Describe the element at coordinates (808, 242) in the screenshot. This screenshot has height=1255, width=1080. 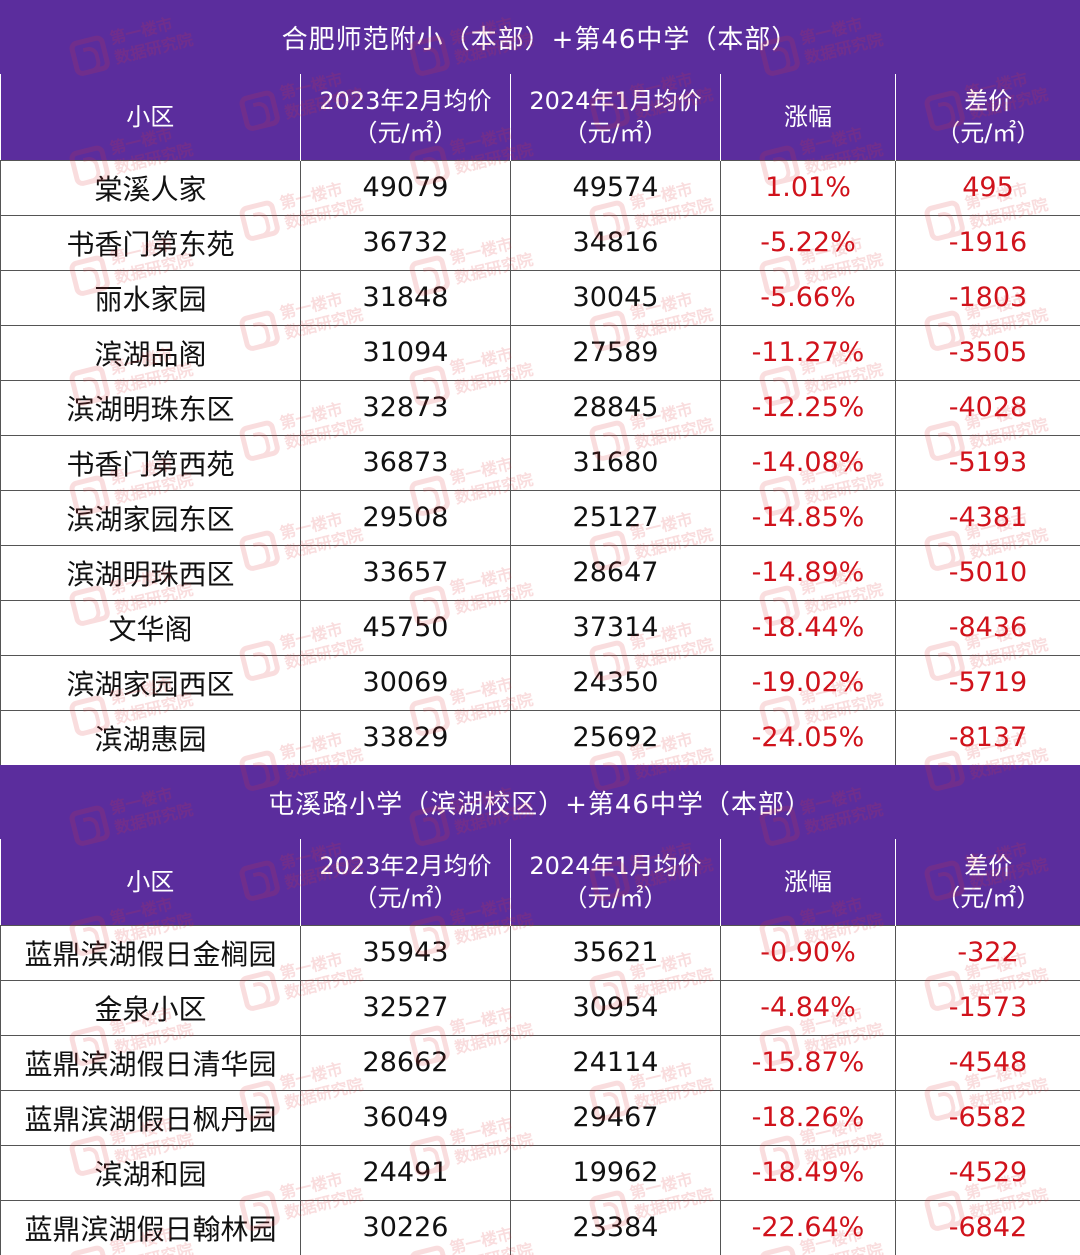
I see `change-percent-cell: -5.22%` at that location.